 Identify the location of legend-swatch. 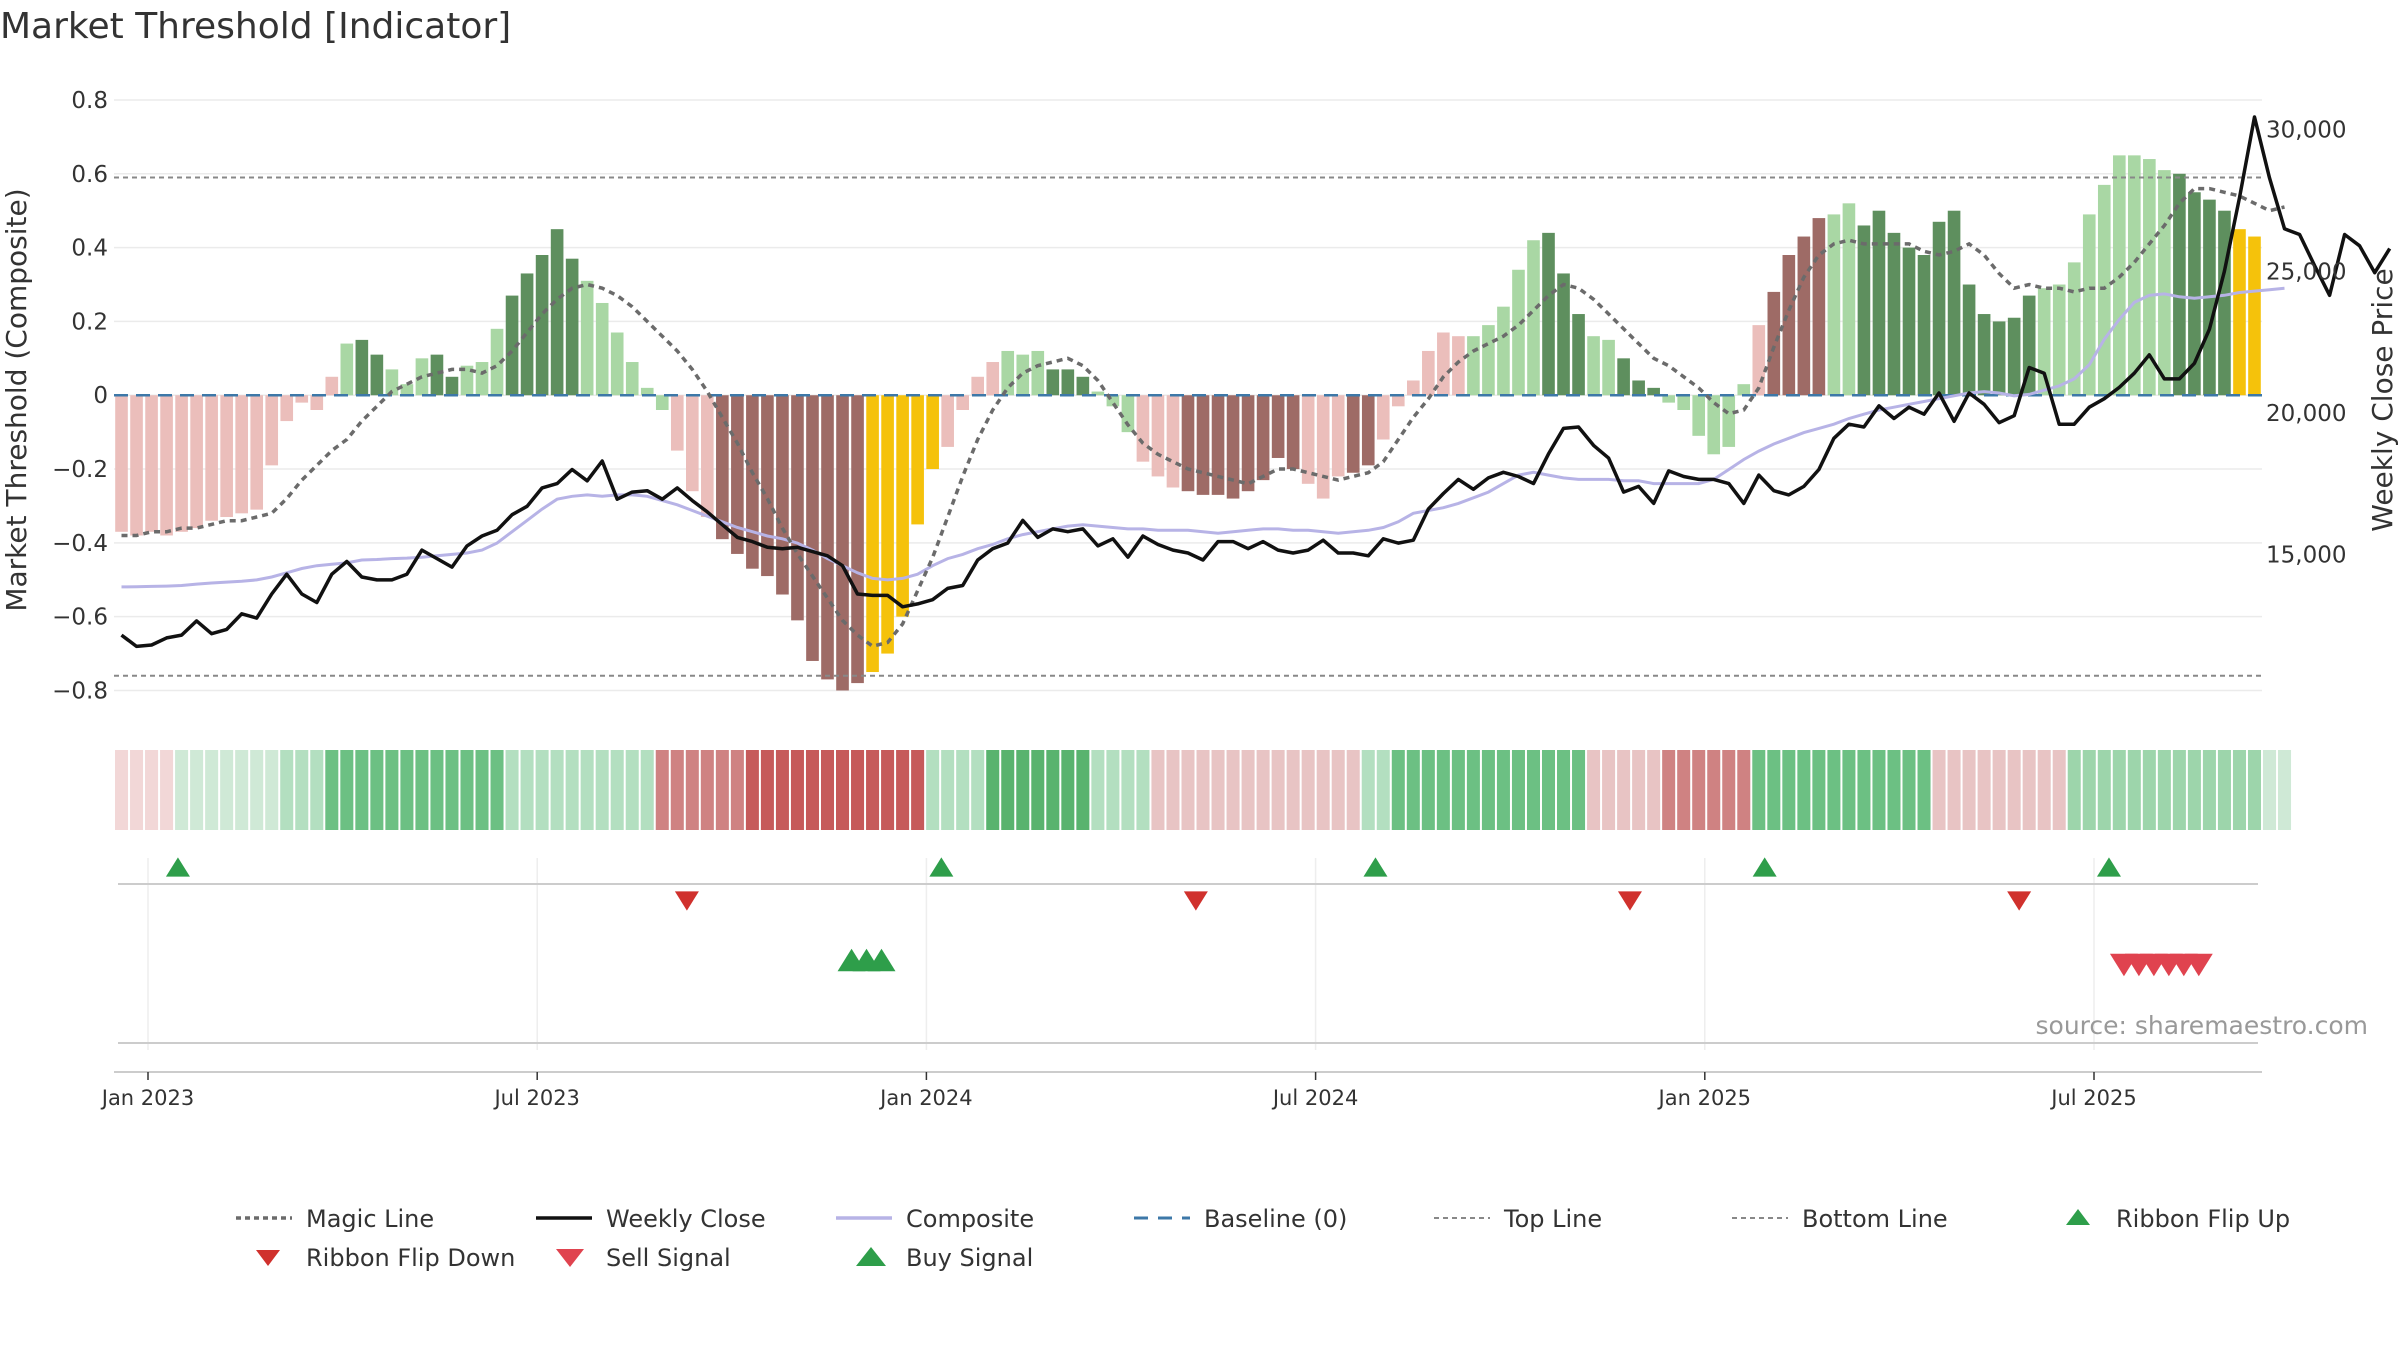
(871, 1256).